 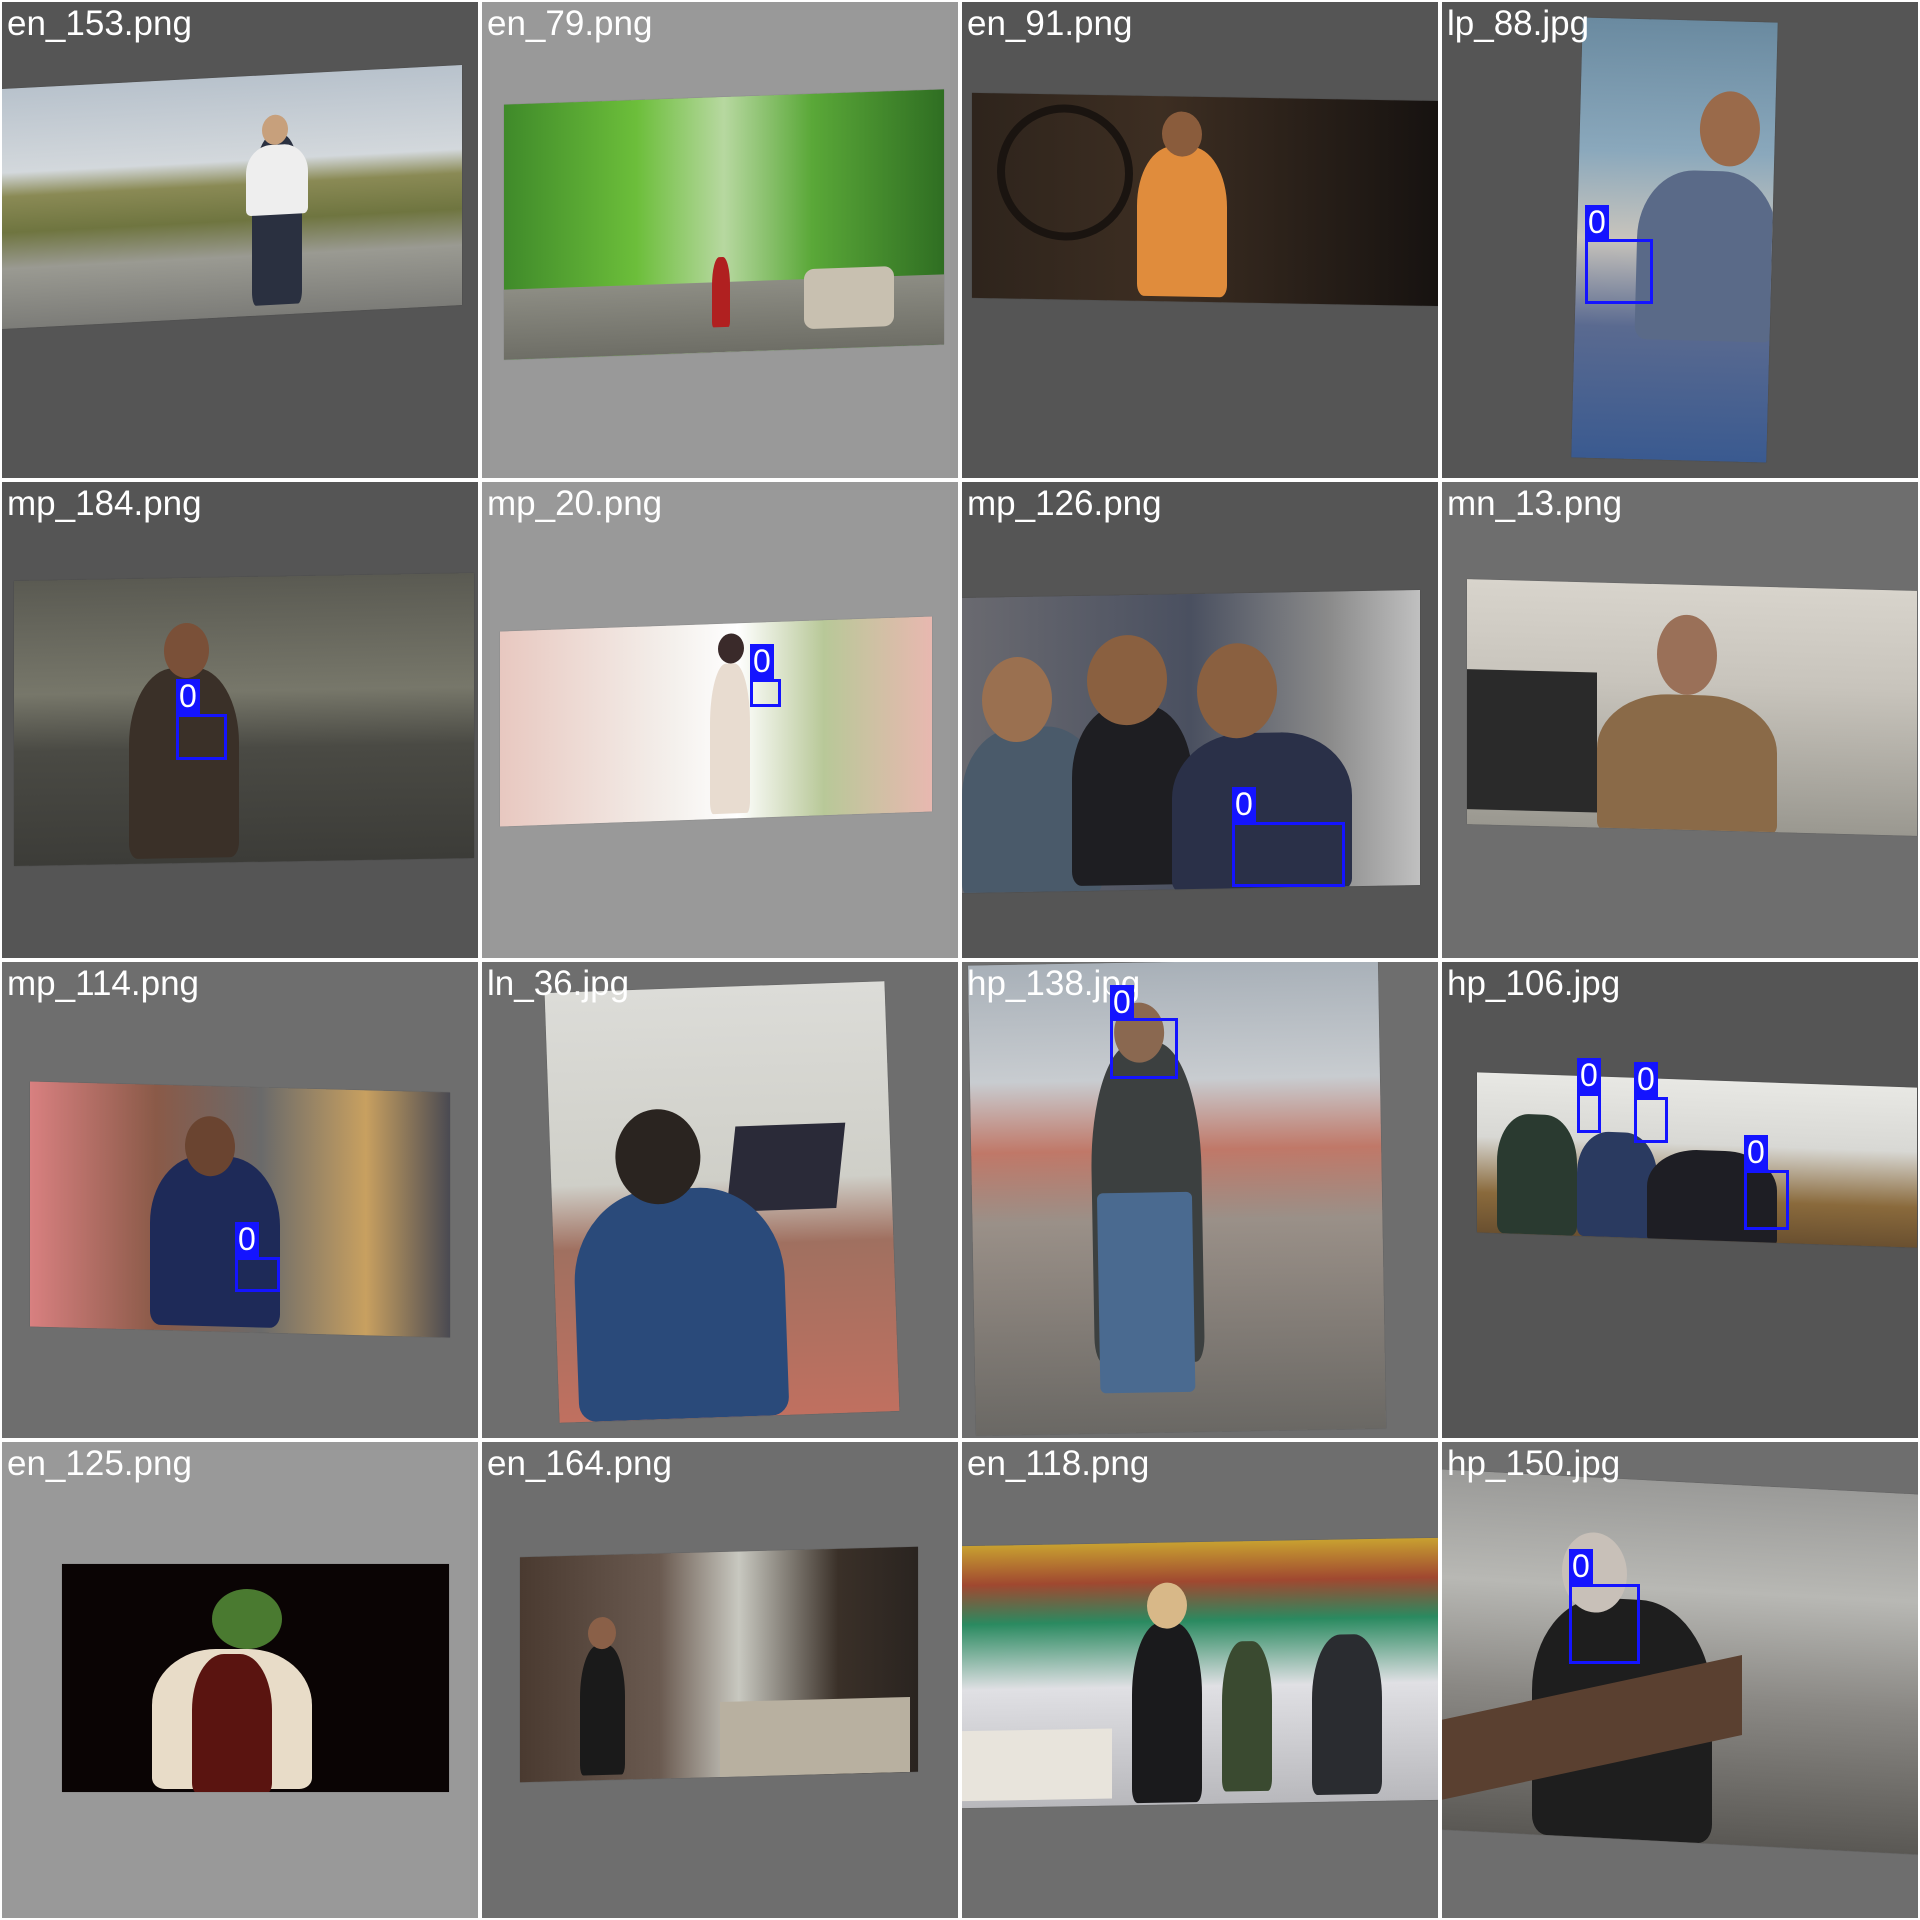 I want to click on filename-label: mp_126.png, so click(x=1064, y=503).